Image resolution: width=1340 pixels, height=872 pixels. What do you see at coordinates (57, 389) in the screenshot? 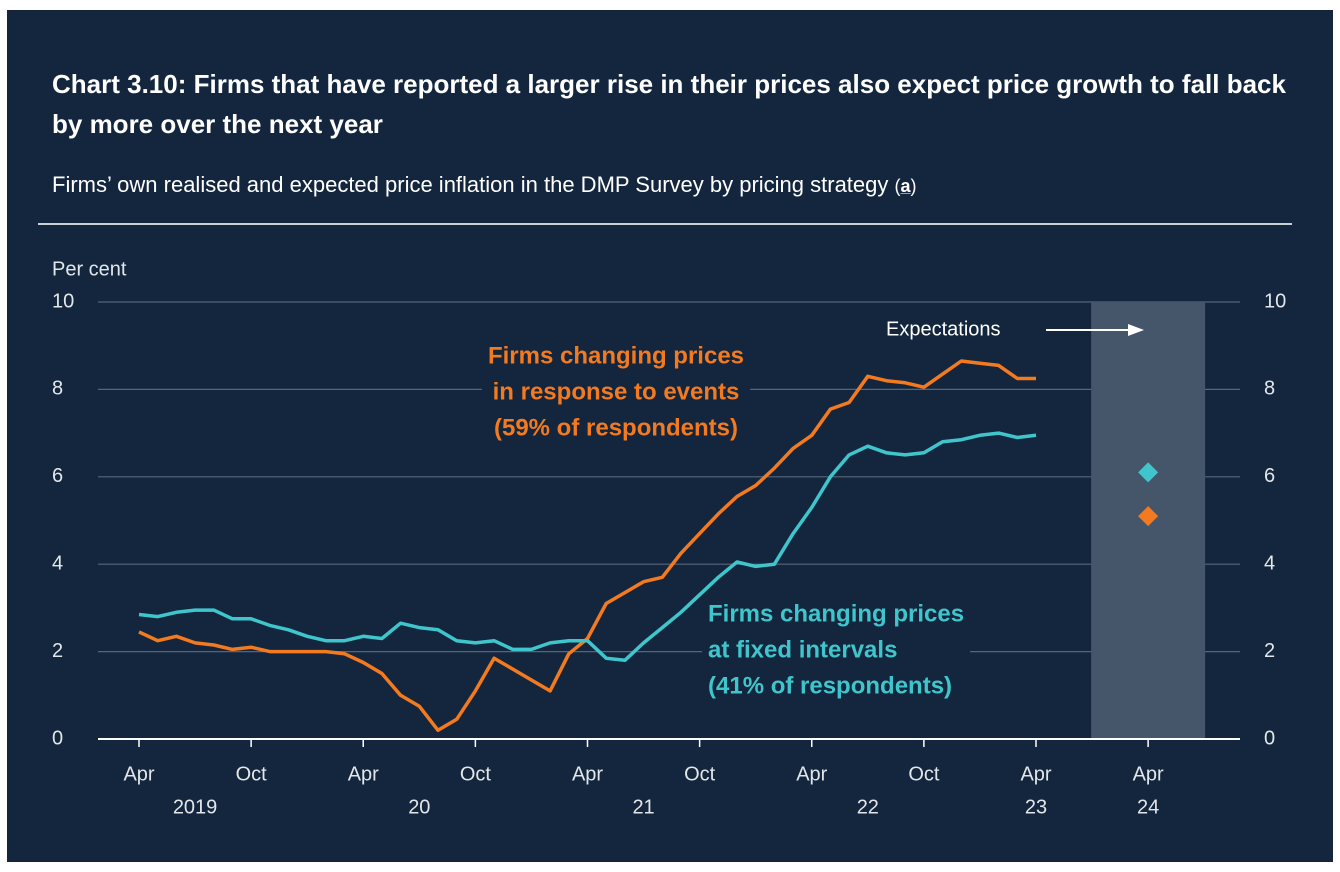
I see `y-tick-label: 8` at bounding box center [57, 389].